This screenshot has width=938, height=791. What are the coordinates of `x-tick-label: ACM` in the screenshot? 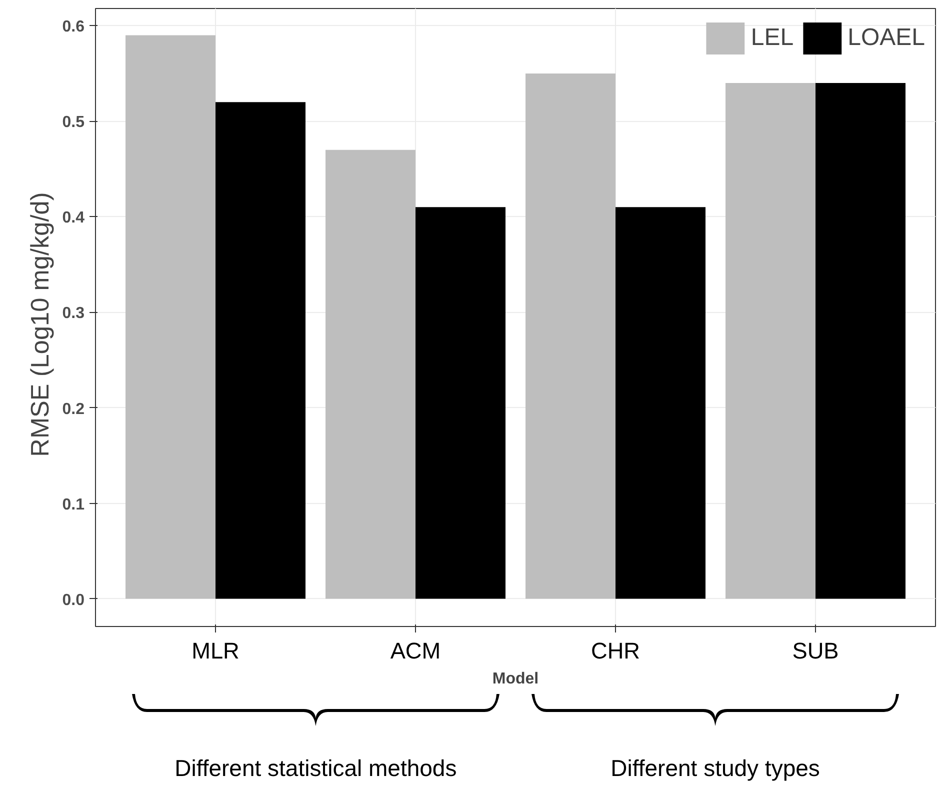 It's located at (415, 651).